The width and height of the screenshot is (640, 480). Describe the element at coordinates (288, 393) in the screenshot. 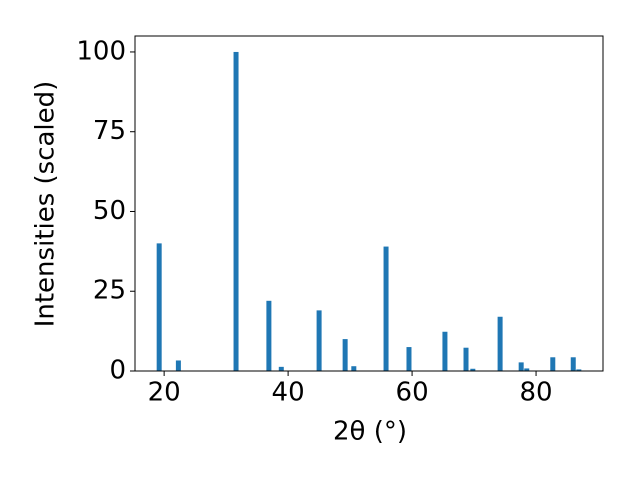

I see `x-tick-label: 40` at that location.